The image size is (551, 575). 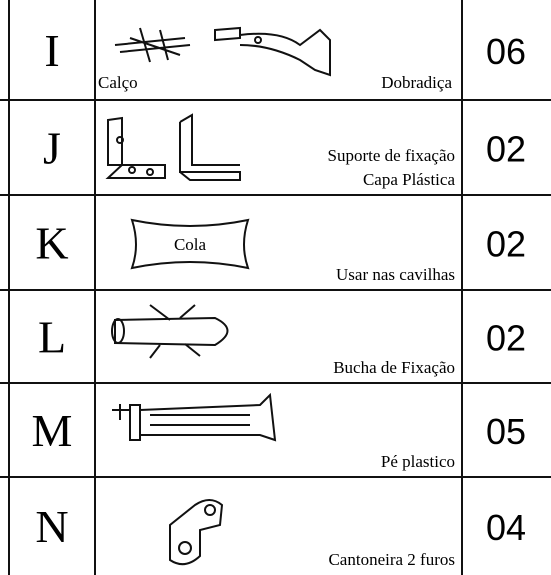 I want to click on quantity: 05, so click(x=506, y=431).